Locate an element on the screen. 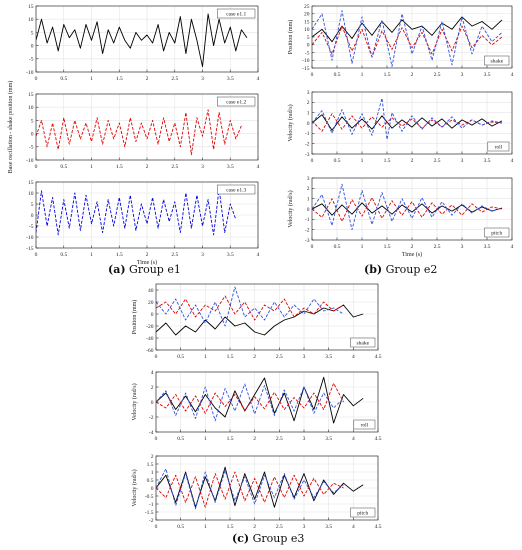 Image resolution: width=522 pixels, height=550 pixels. x-axis-label: Time (s) is located at coordinates (412, 254).